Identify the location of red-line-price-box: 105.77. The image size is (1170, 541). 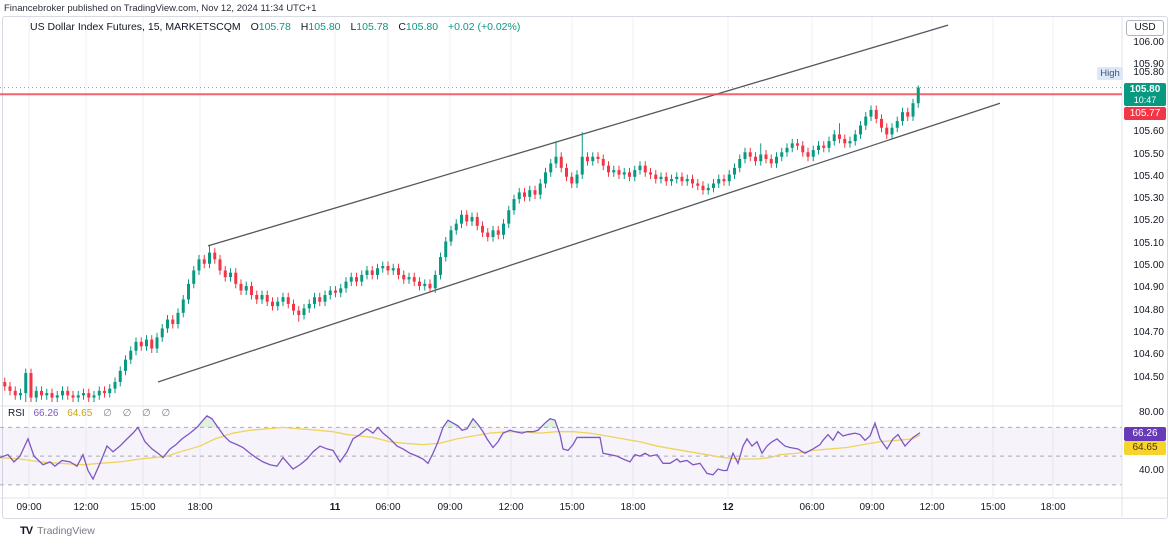
(1145, 113).